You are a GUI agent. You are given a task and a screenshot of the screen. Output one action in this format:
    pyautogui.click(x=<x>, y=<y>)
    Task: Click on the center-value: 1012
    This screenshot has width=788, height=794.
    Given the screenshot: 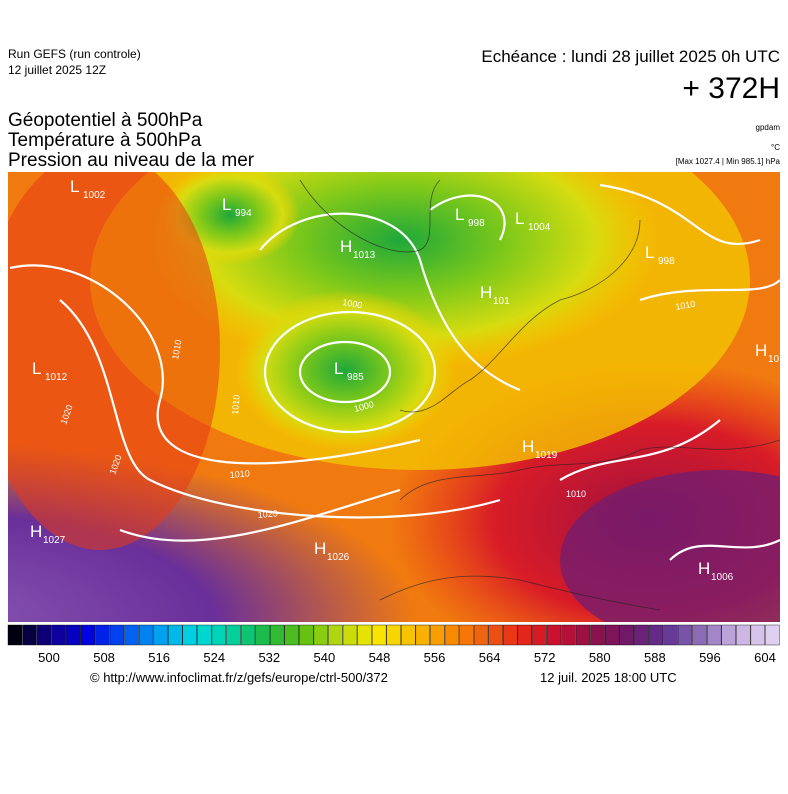 What is the action you would take?
    pyautogui.click(x=56, y=377)
    